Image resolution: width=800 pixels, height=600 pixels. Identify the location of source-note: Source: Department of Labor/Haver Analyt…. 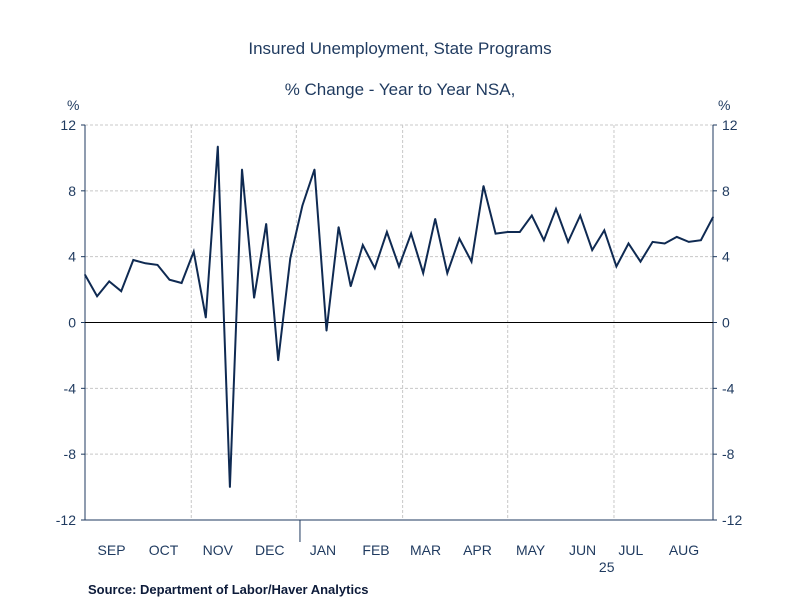
(228, 589).